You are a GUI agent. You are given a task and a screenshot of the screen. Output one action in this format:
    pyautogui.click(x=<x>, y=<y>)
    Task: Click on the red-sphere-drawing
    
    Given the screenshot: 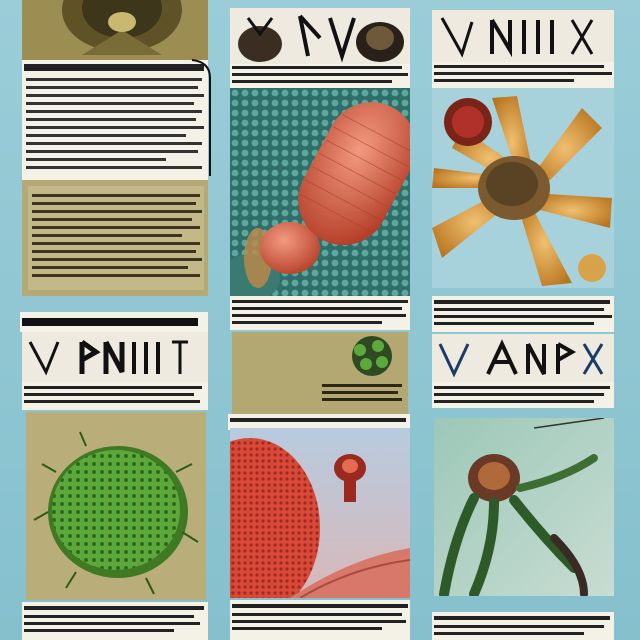 What is the action you would take?
    pyautogui.click(x=320, y=513)
    